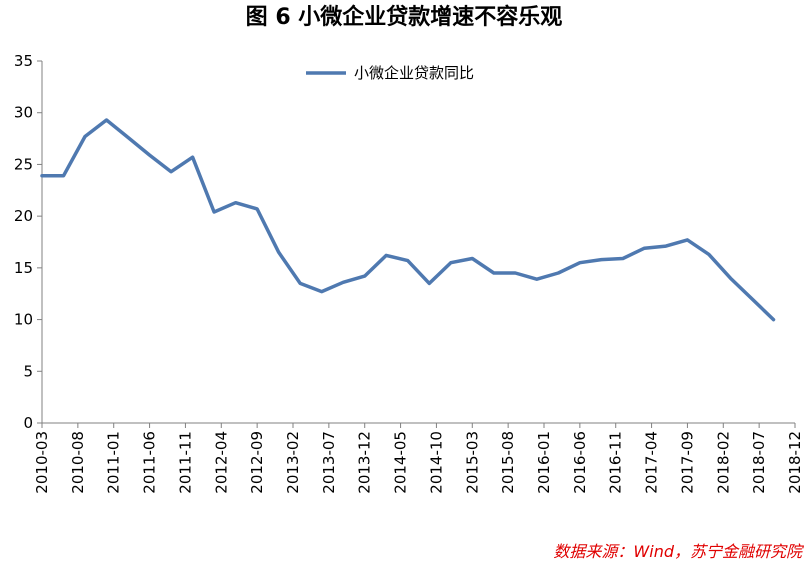  Describe the element at coordinates (23, 113) in the screenshot. I see `y-tick-label: 30` at that location.